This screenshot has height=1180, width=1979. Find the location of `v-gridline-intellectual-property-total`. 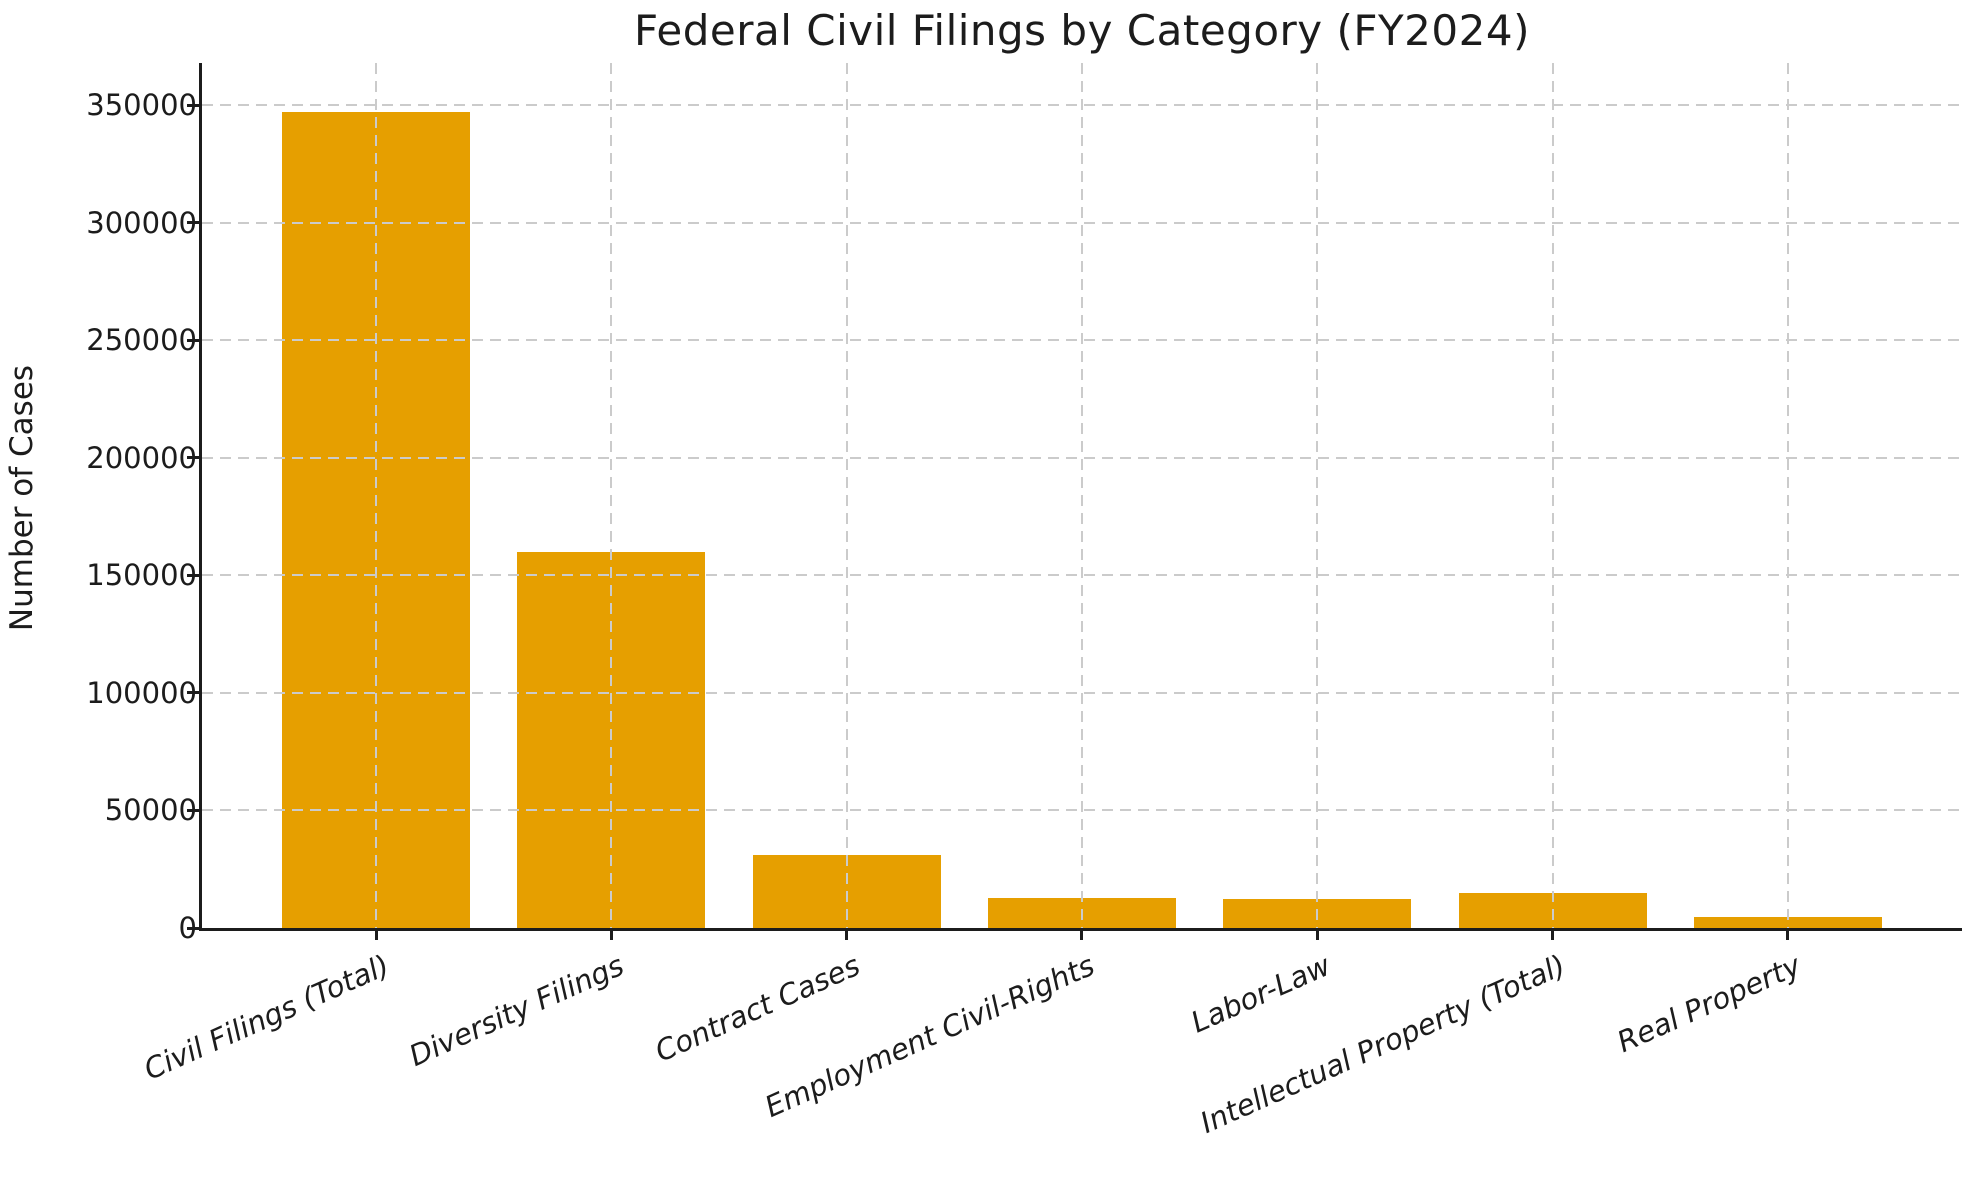

v-gridline-intellectual-property-total is located at coordinates (1552, 495).